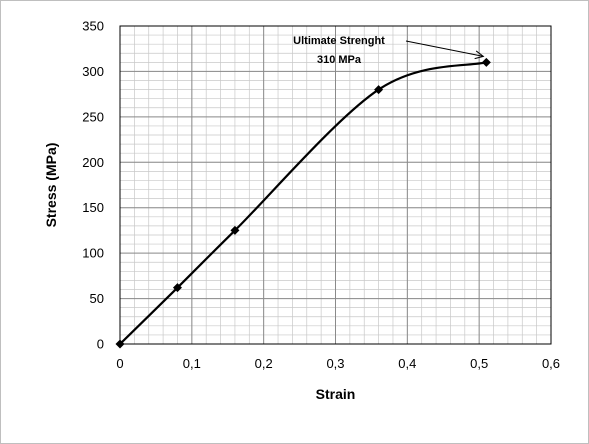 The height and width of the screenshot is (444, 589). What do you see at coordinates (551, 363) in the screenshot?
I see `x-tick-label: 0,6` at bounding box center [551, 363].